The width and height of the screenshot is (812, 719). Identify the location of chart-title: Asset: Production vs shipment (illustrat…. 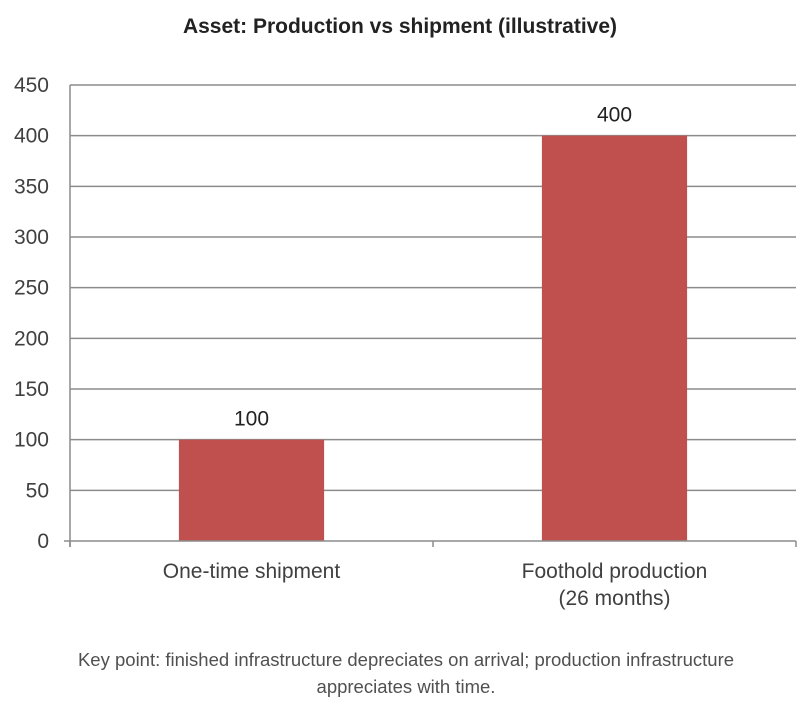
(400, 26).